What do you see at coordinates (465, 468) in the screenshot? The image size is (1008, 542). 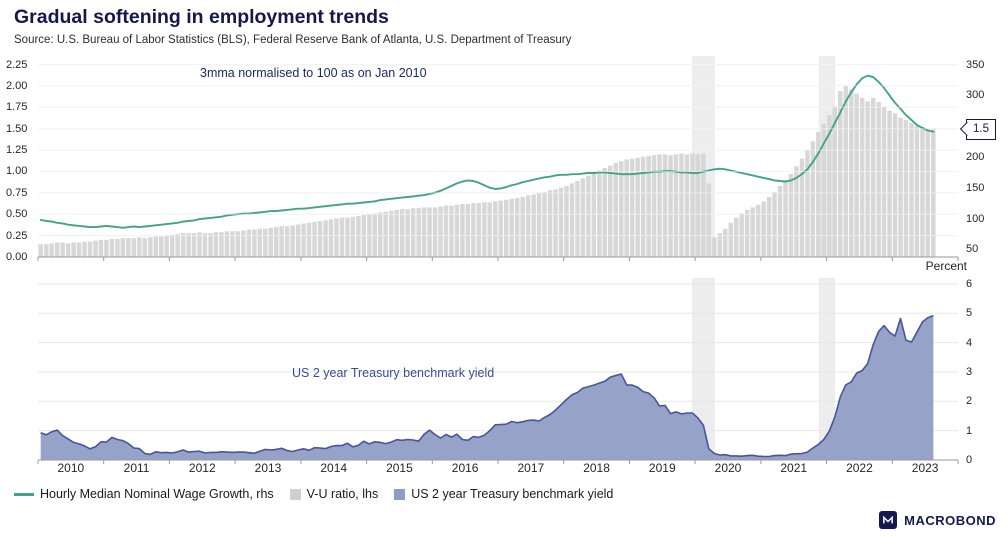 I see `x-axis-year-label: 2016` at bounding box center [465, 468].